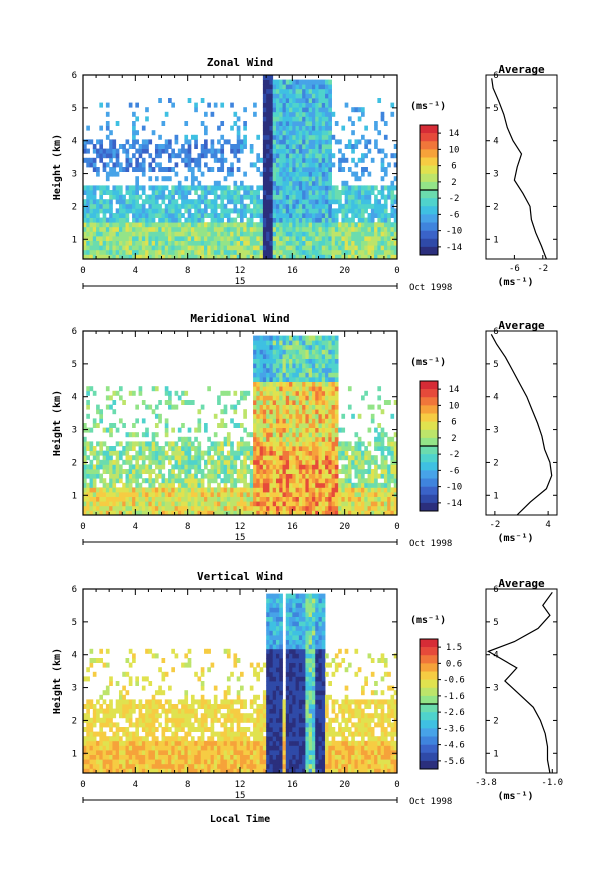 This screenshot has width=614, height=873. What do you see at coordinates (240, 538) in the screenshot?
I see `date-label: 15` at bounding box center [240, 538].